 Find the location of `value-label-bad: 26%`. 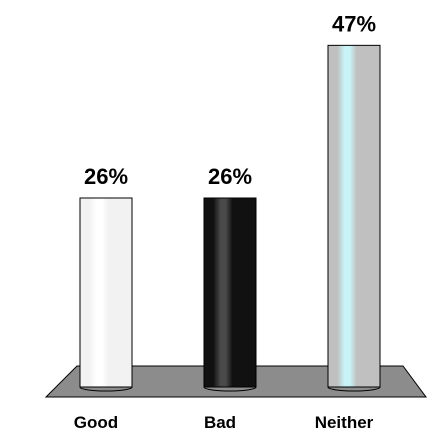

value-label-bad: 26% is located at coordinates (230, 176).